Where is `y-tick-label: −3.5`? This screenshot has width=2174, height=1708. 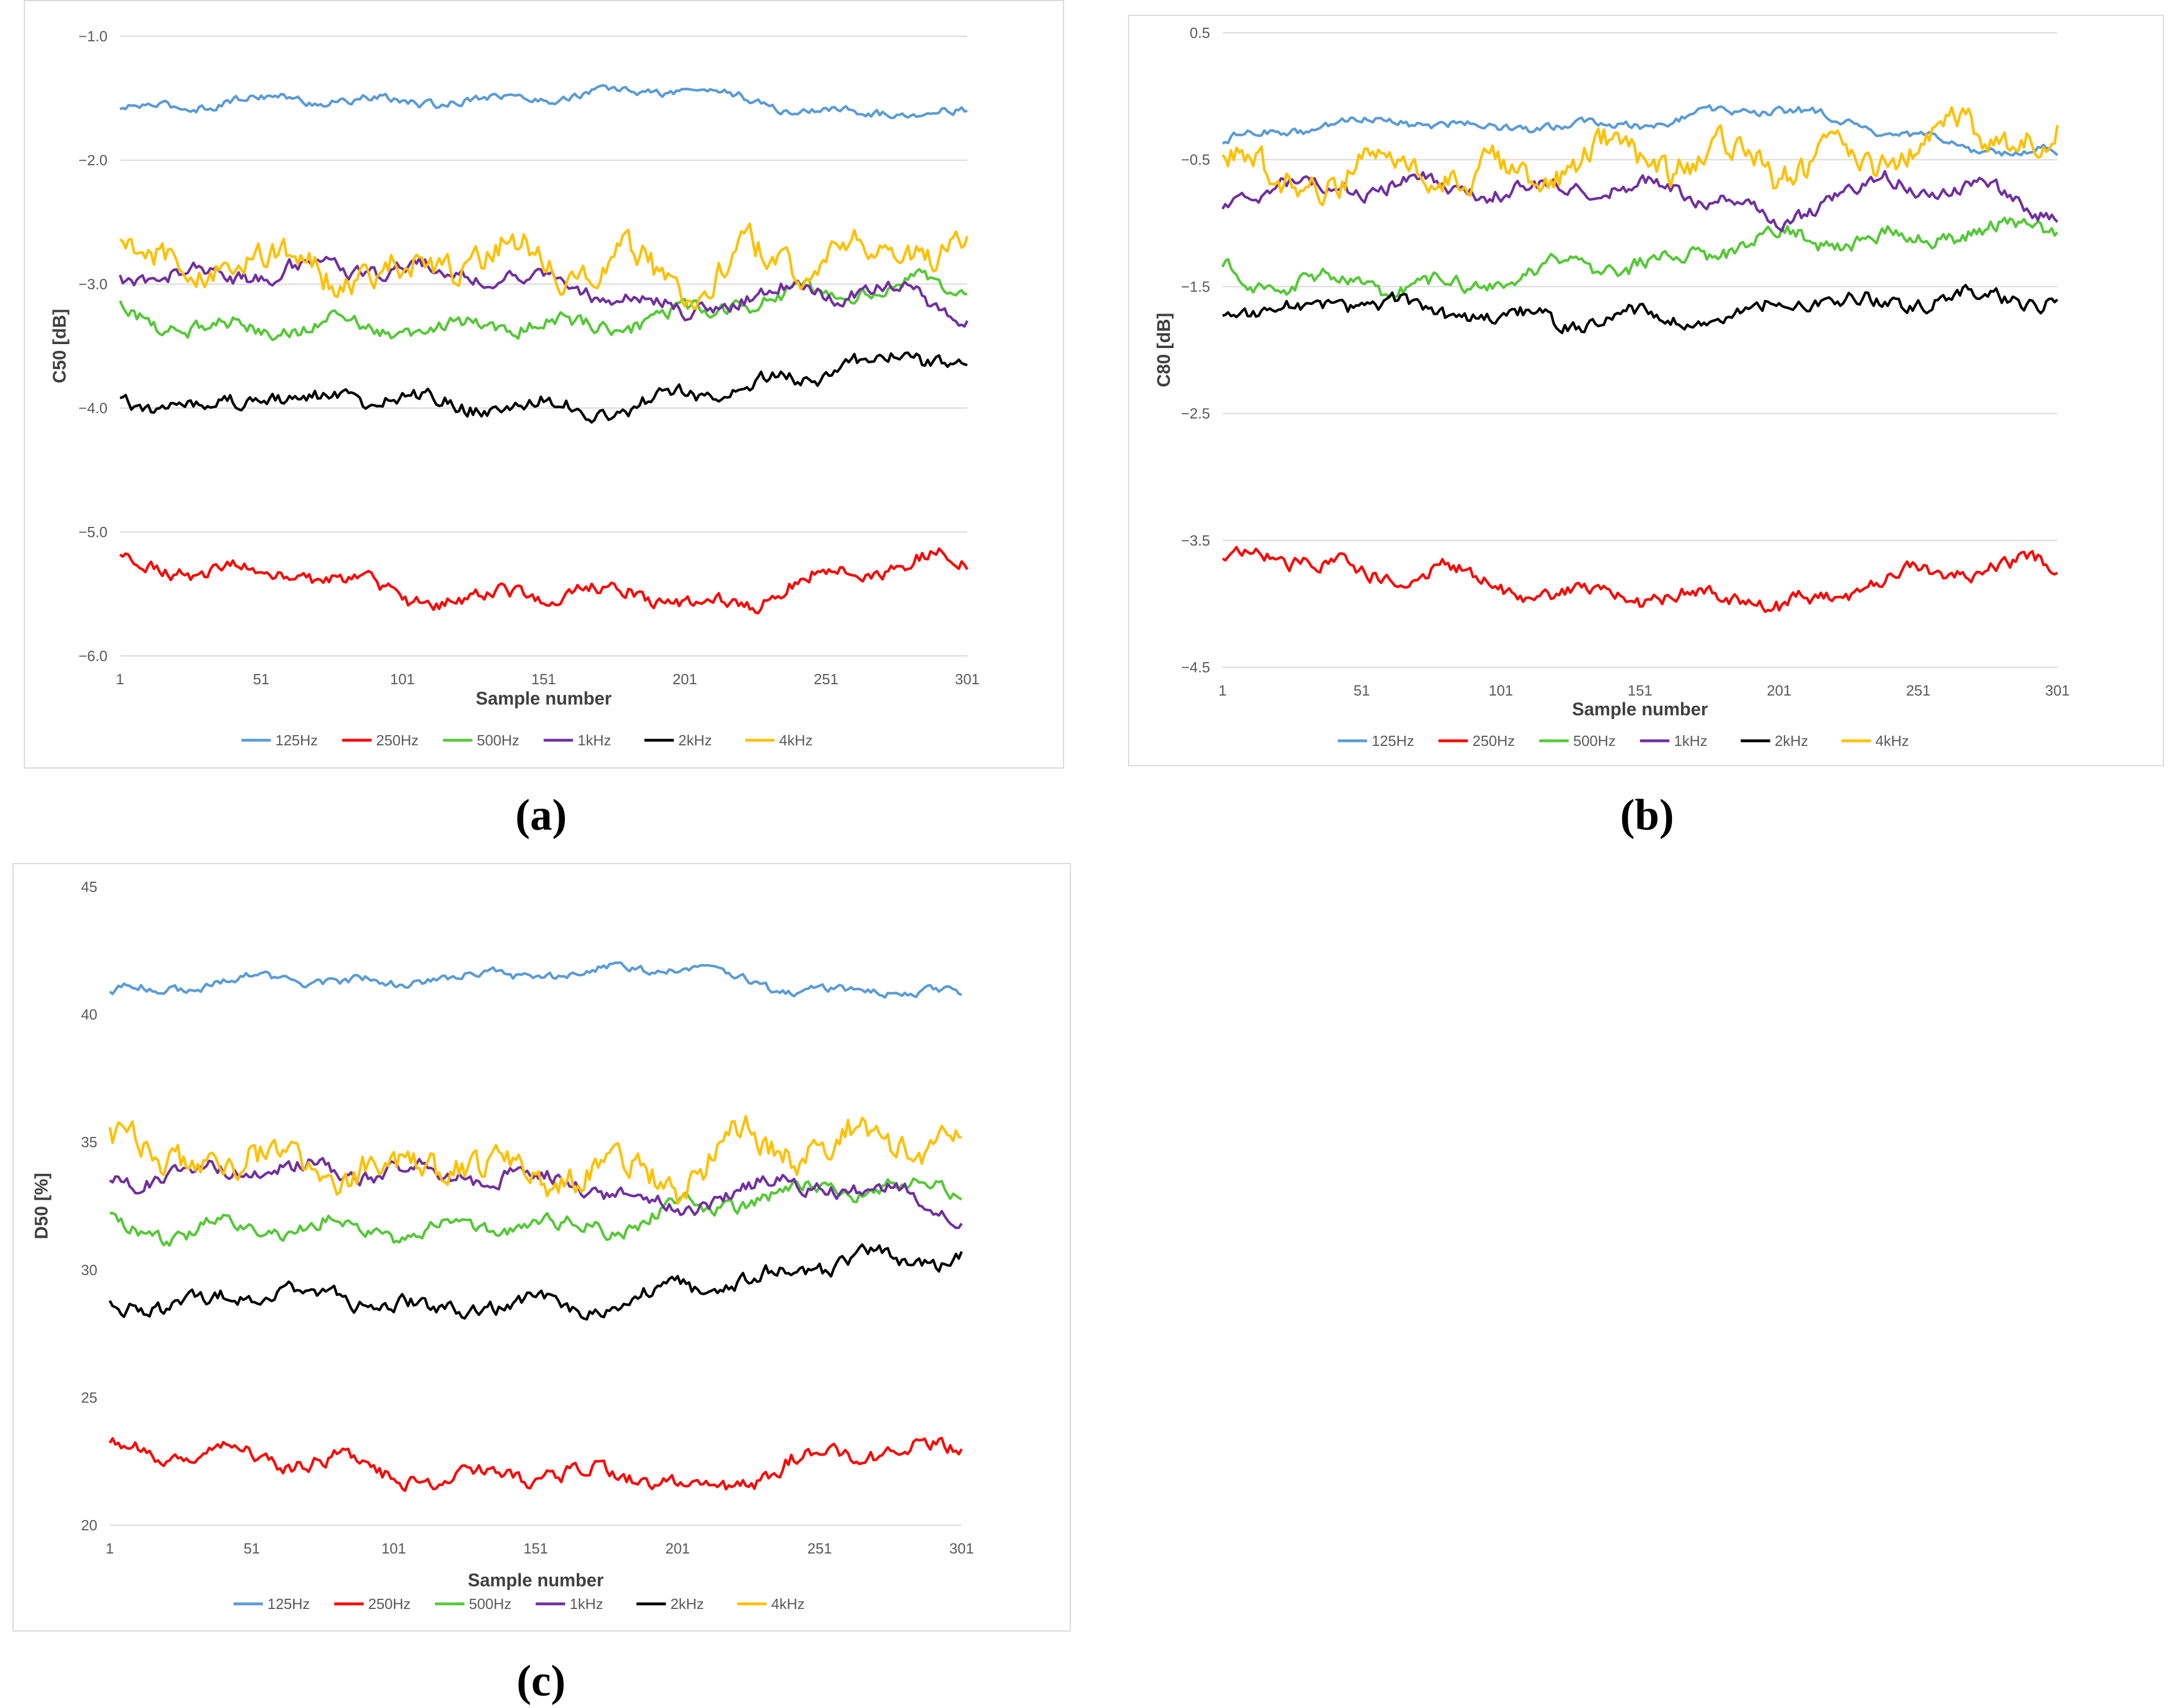 y-tick-label: −3.5 is located at coordinates (1195, 540).